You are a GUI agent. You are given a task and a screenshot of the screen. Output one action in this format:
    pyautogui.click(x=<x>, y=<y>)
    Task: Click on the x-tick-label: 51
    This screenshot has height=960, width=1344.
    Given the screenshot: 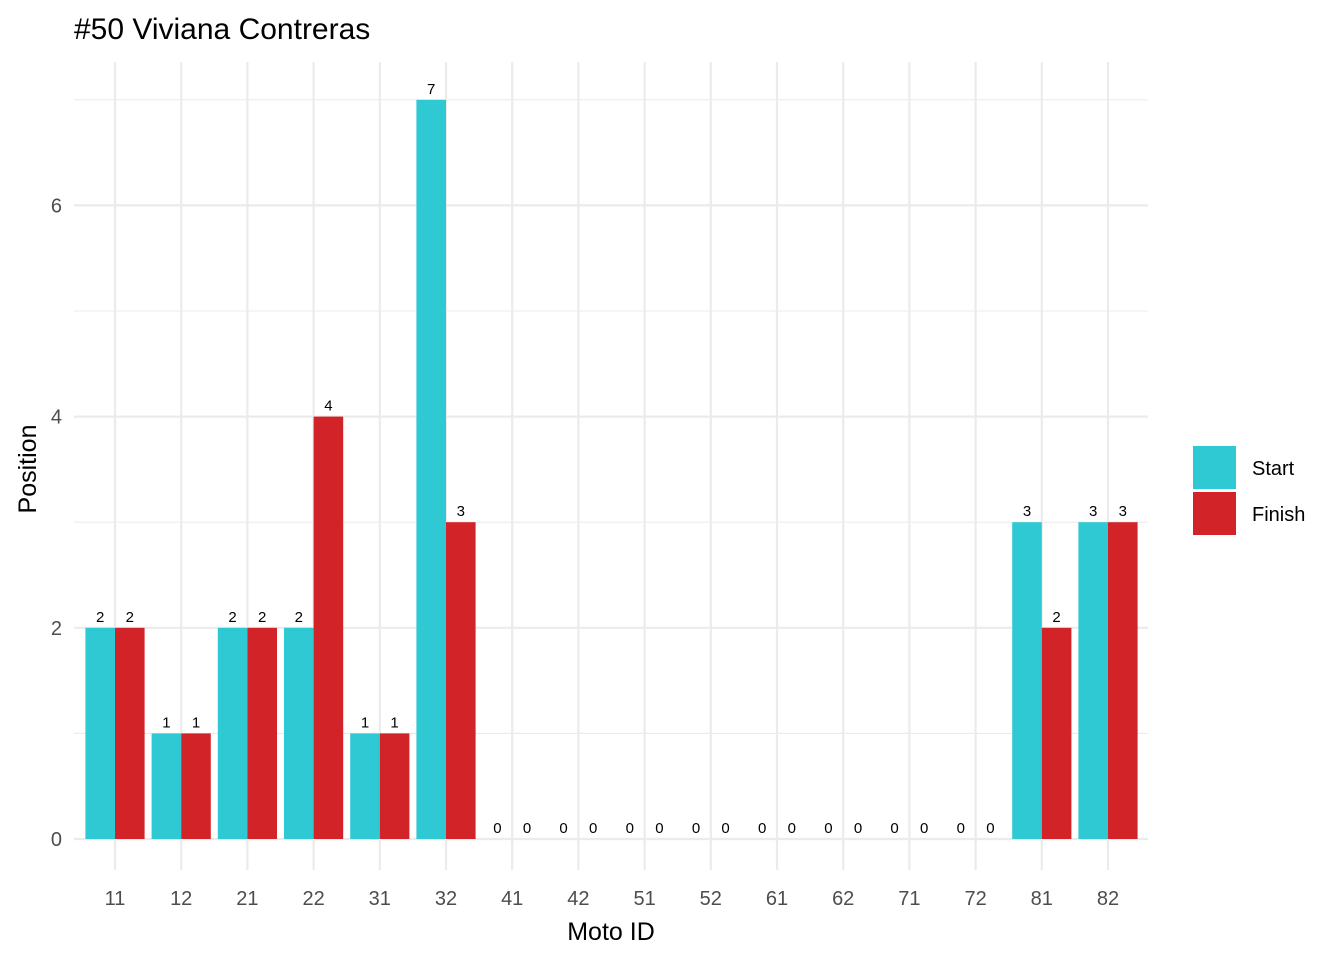 What is the action you would take?
    pyautogui.click(x=644, y=899)
    